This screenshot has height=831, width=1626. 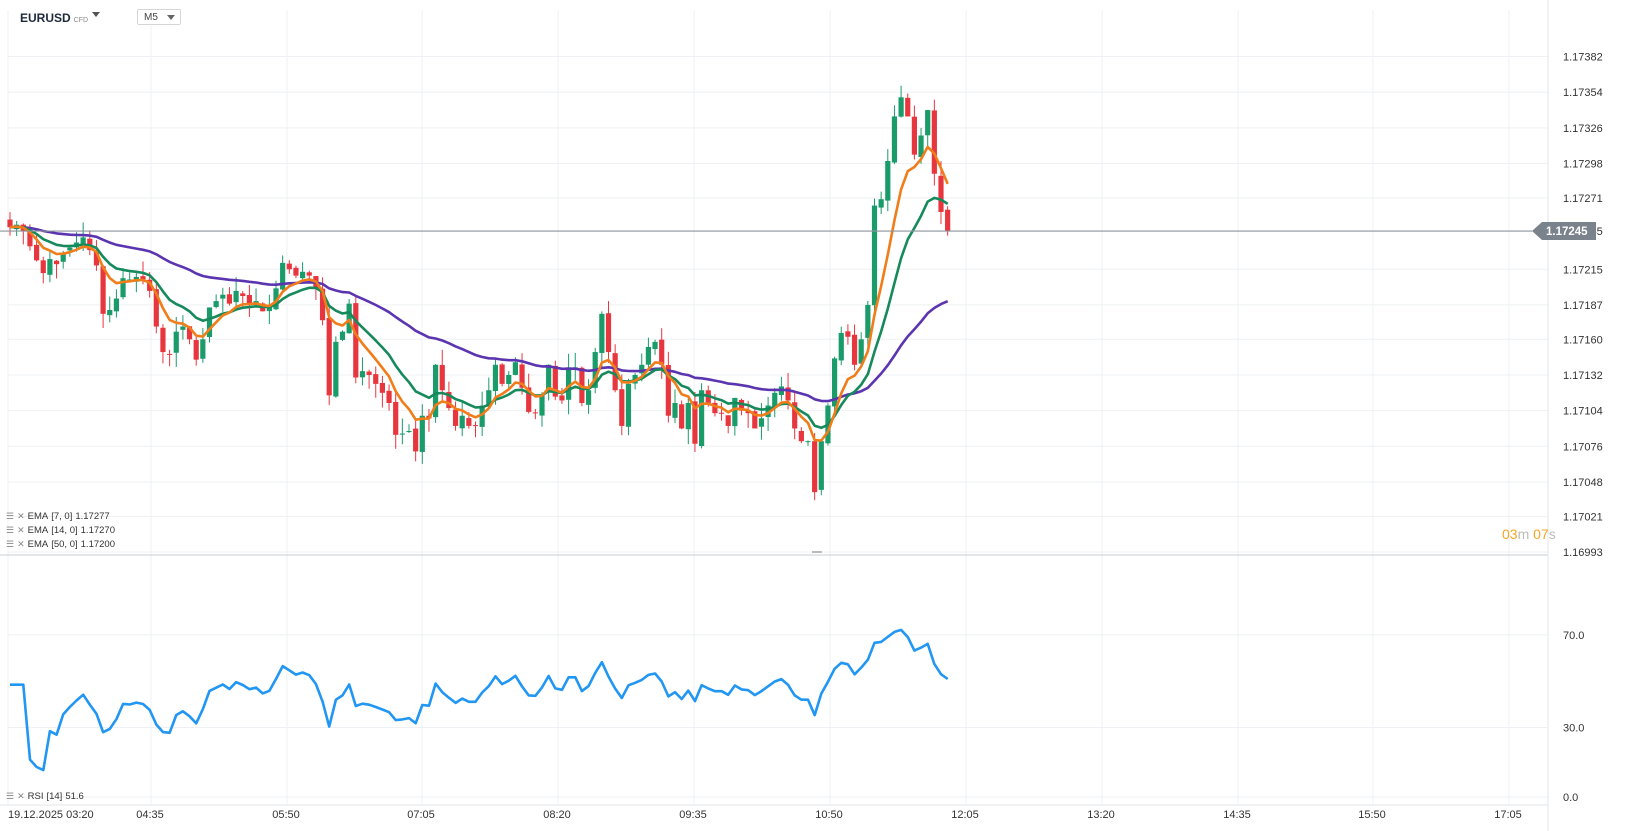 What do you see at coordinates (1523, 534) in the screenshot?
I see `countdown-minutes-unit: m` at bounding box center [1523, 534].